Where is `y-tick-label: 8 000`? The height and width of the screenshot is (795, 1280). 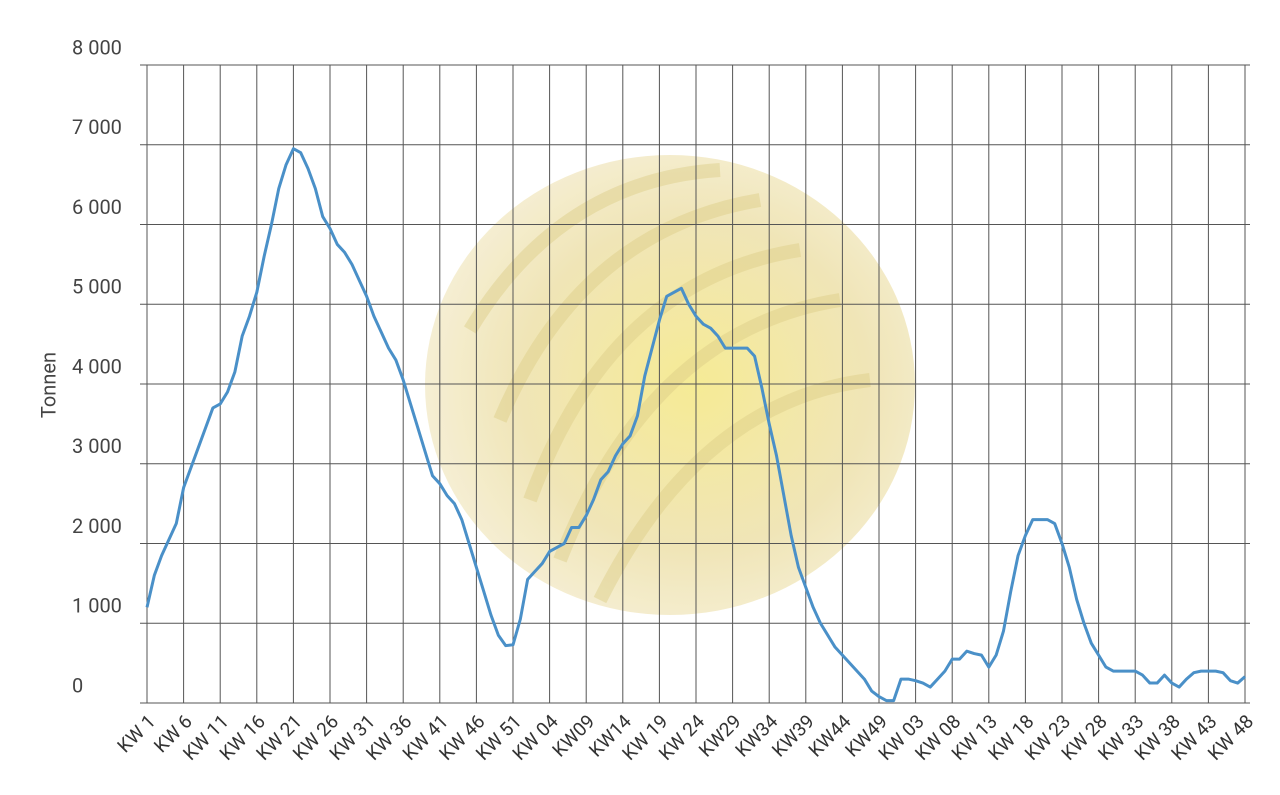 y-tick-label: 8 000 is located at coordinates (97, 47).